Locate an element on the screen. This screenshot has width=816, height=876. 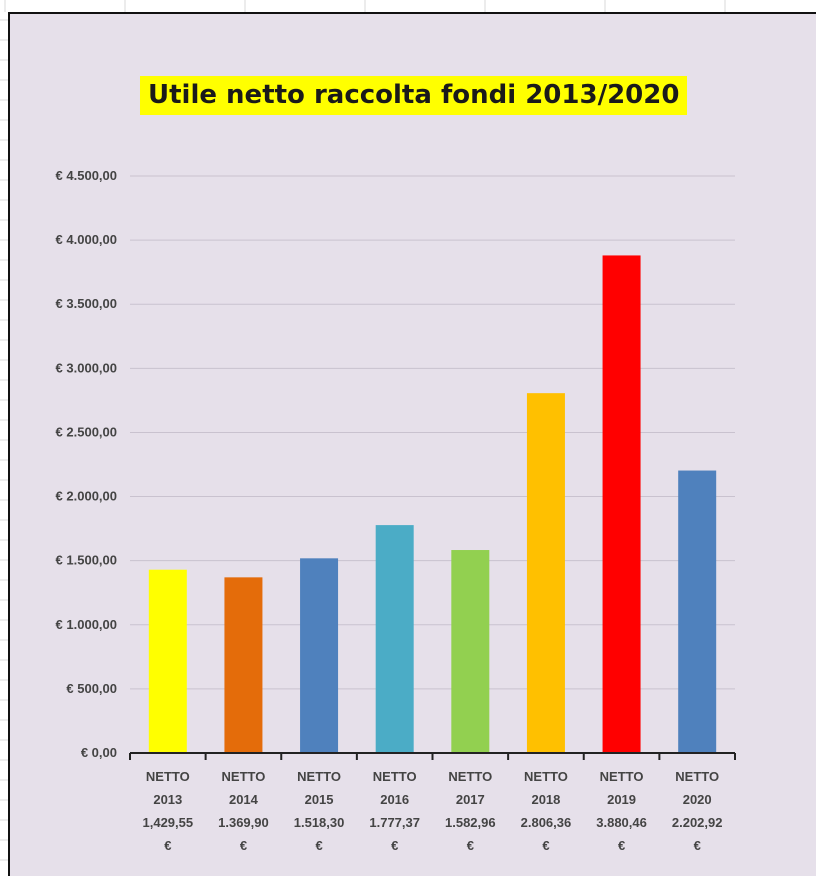
bar-2015 is located at coordinates (319, 655).